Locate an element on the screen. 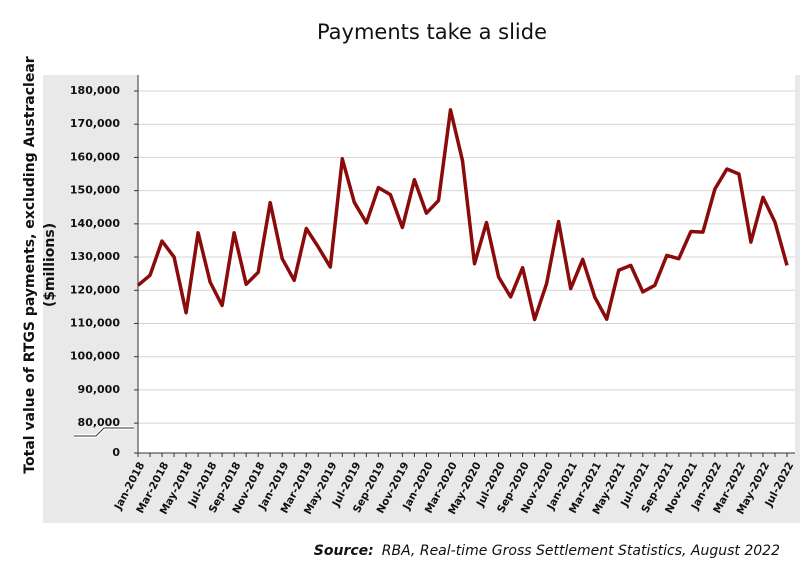 The width and height of the screenshot is (810, 571). y-axis-label: ($millions) is located at coordinates (50, 265).